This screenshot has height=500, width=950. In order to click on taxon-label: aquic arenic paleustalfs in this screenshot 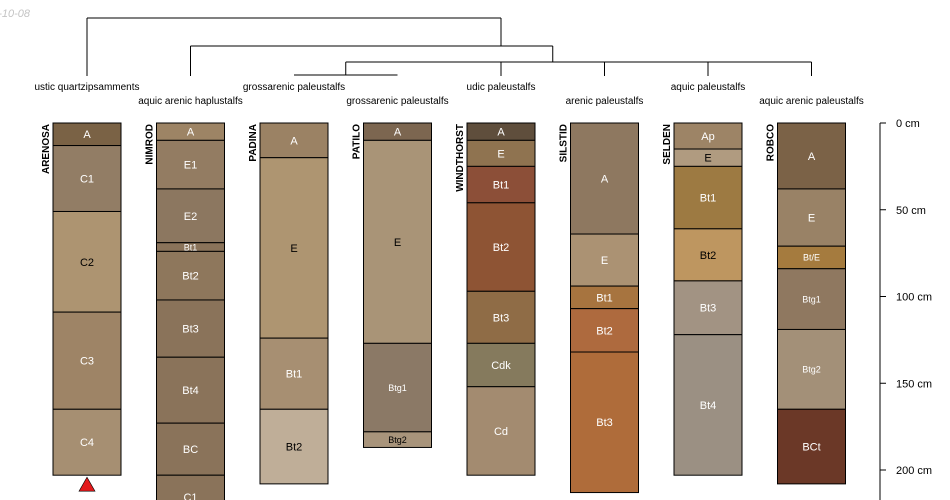, I will do `click(811, 101)`.